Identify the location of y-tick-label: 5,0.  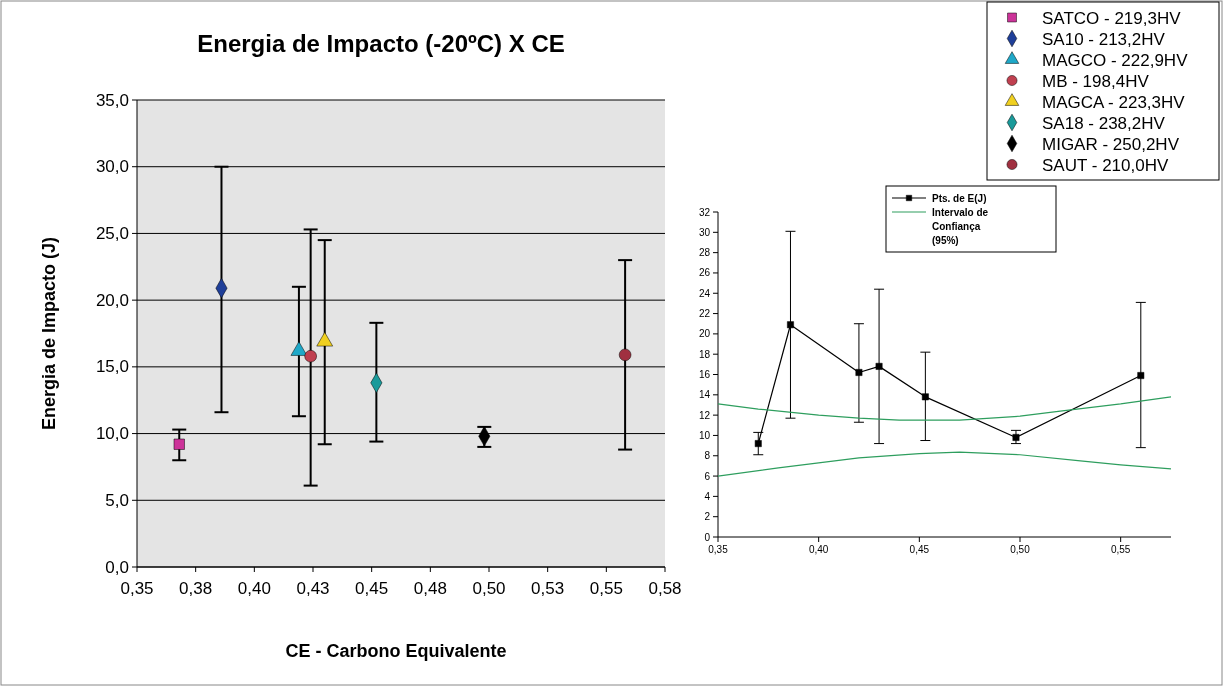
(117, 500).